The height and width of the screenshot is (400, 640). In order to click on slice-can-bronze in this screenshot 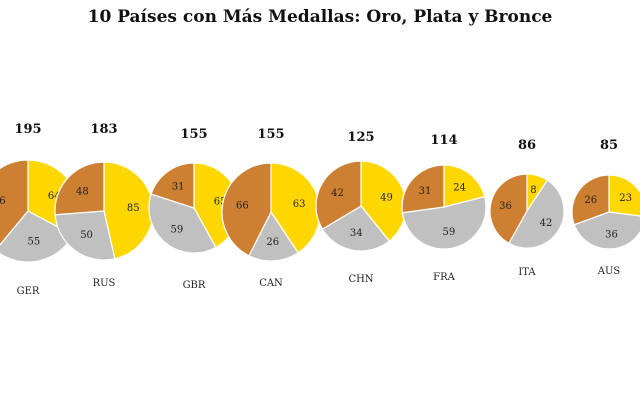, I will do `click(246, 209)`.